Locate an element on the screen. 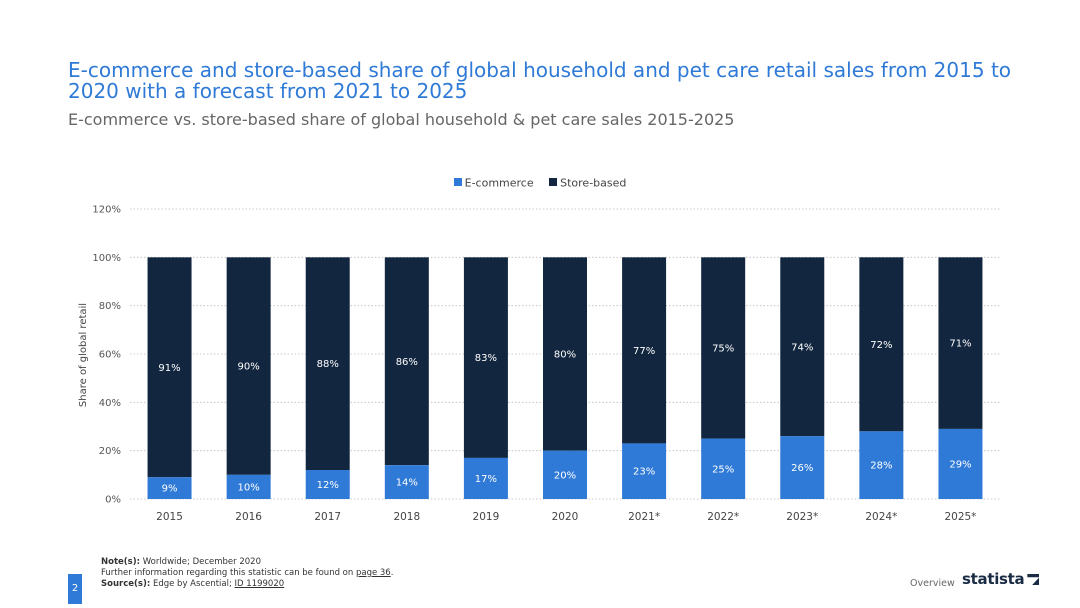 This screenshot has height=608, width=1080. data-label-ecommerce: 28% is located at coordinates (881, 466).